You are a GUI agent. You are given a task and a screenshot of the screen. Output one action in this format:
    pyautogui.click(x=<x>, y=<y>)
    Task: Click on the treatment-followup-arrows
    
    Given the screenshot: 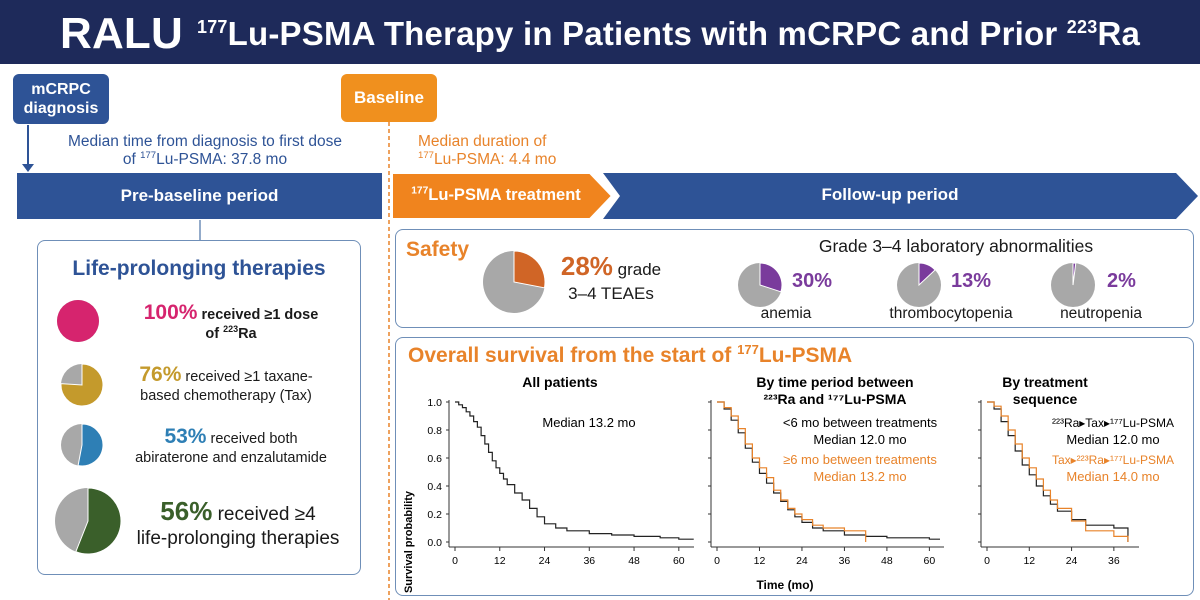 What is the action you would take?
    pyautogui.click(x=794, y=196)
    